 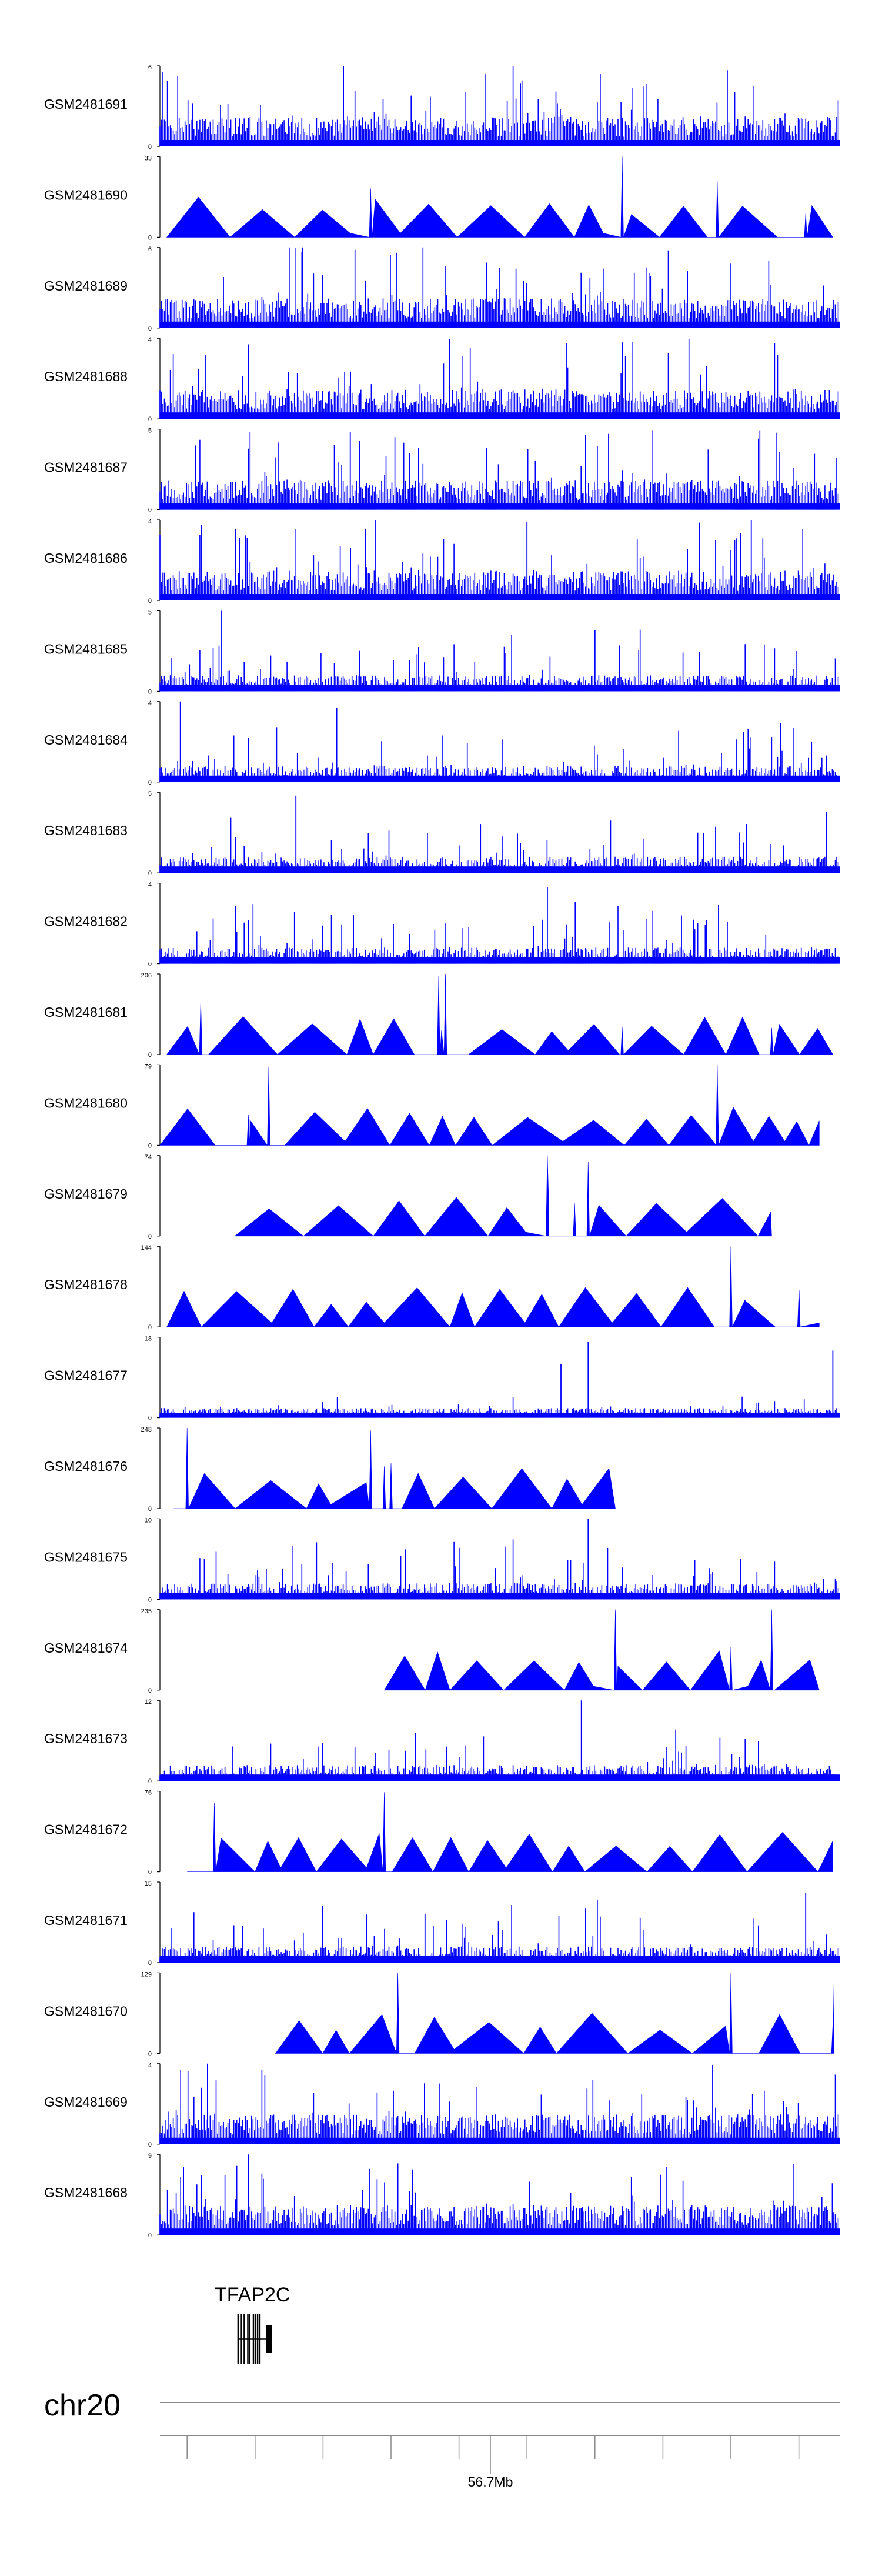 What do you see at coordinates (86, 1920) in the screenshot?
I see `track-label: GSM2481671` at bounding box center [86, 1920].